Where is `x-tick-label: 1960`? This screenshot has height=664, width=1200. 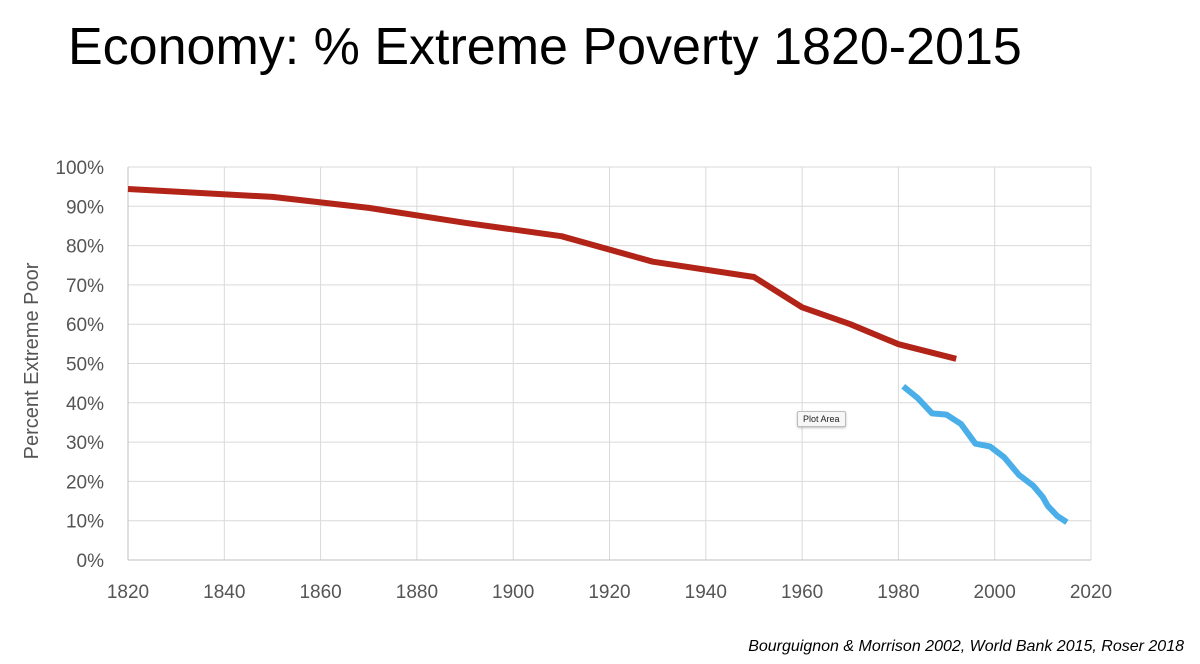
x-tick-label: 1960 is located at coordinates (802, 592).